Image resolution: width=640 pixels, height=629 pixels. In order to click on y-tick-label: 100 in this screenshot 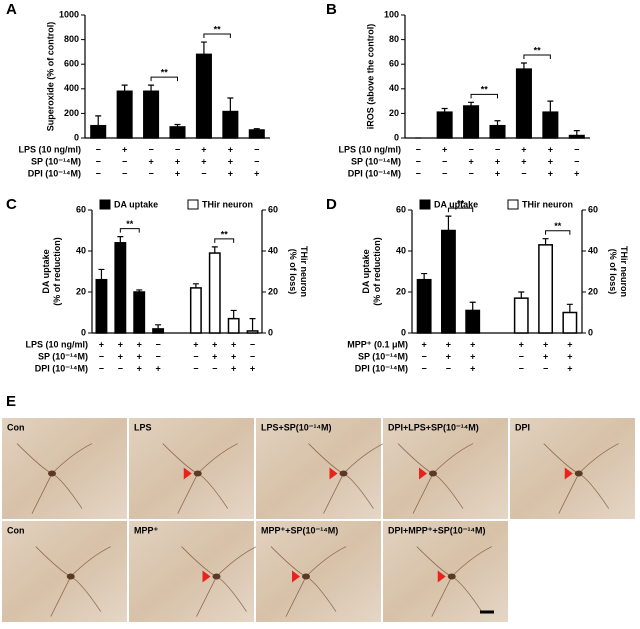, I will do `click(391, 14)`.